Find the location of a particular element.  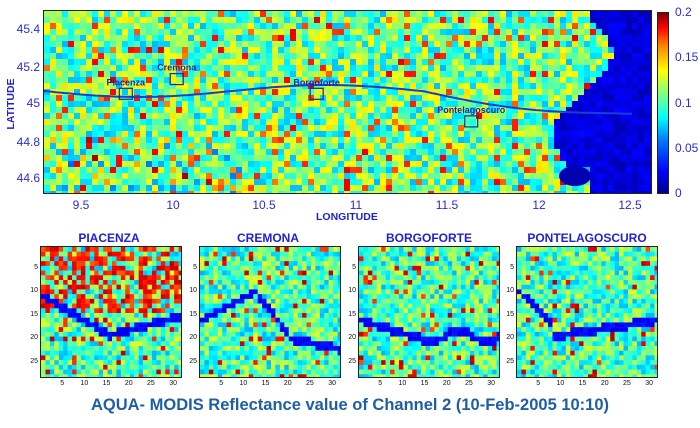

lon-tick: 11 is located at coordinates (356, 205).